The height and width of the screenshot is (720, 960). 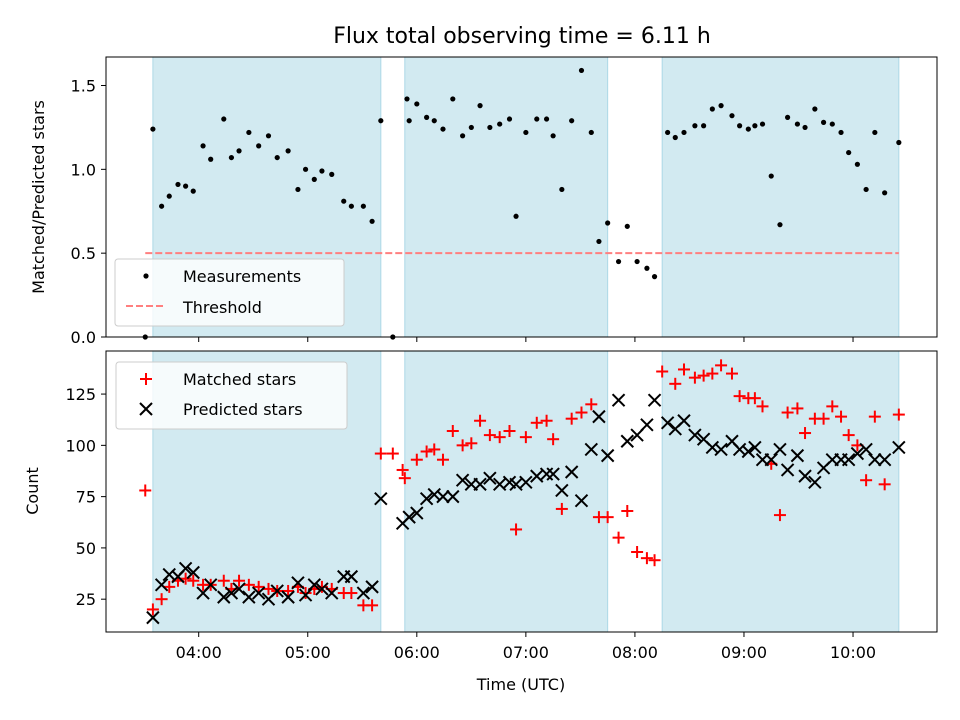 I want to click on x-tick-label: 09:00, so click(x=744, y=652).